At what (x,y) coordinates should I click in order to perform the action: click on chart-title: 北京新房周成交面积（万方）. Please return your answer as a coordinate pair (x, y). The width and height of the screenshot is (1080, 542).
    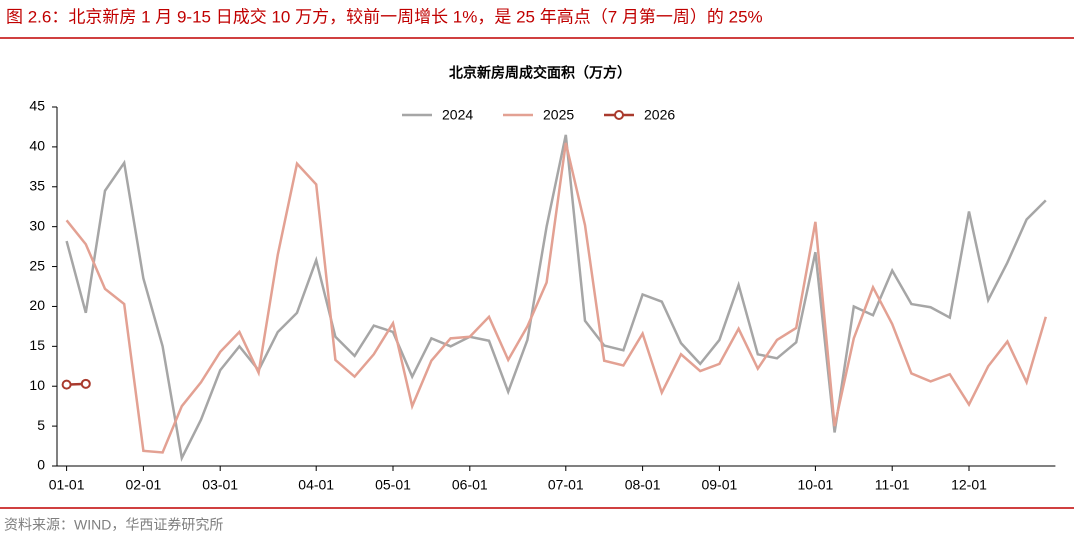
    Looking at the image, I should click on (540, 73).